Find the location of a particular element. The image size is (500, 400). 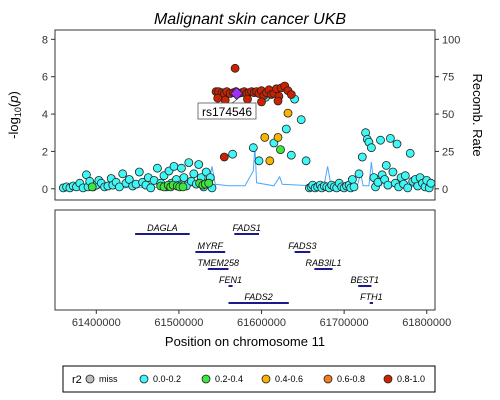

gene-fads2-label: FADS2 is located at coordinates (258, 297).